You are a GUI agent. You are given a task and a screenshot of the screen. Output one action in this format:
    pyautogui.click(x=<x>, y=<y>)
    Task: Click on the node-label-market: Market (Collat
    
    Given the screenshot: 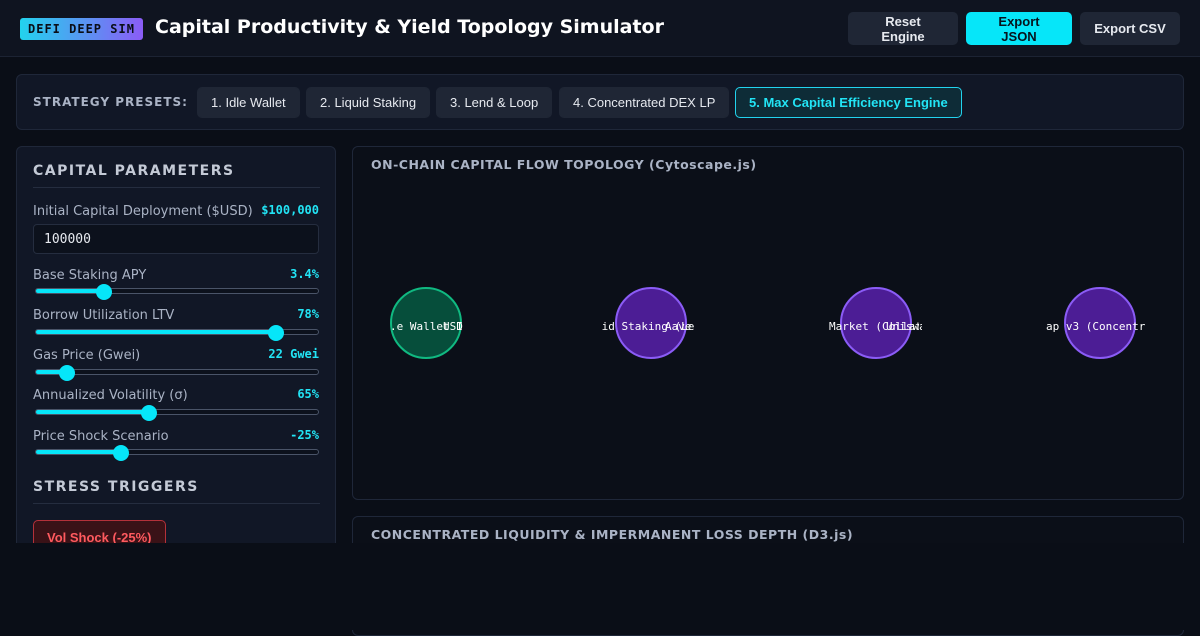 What is the action you would take?
    pyautogui.click(x=874, y=327)
    